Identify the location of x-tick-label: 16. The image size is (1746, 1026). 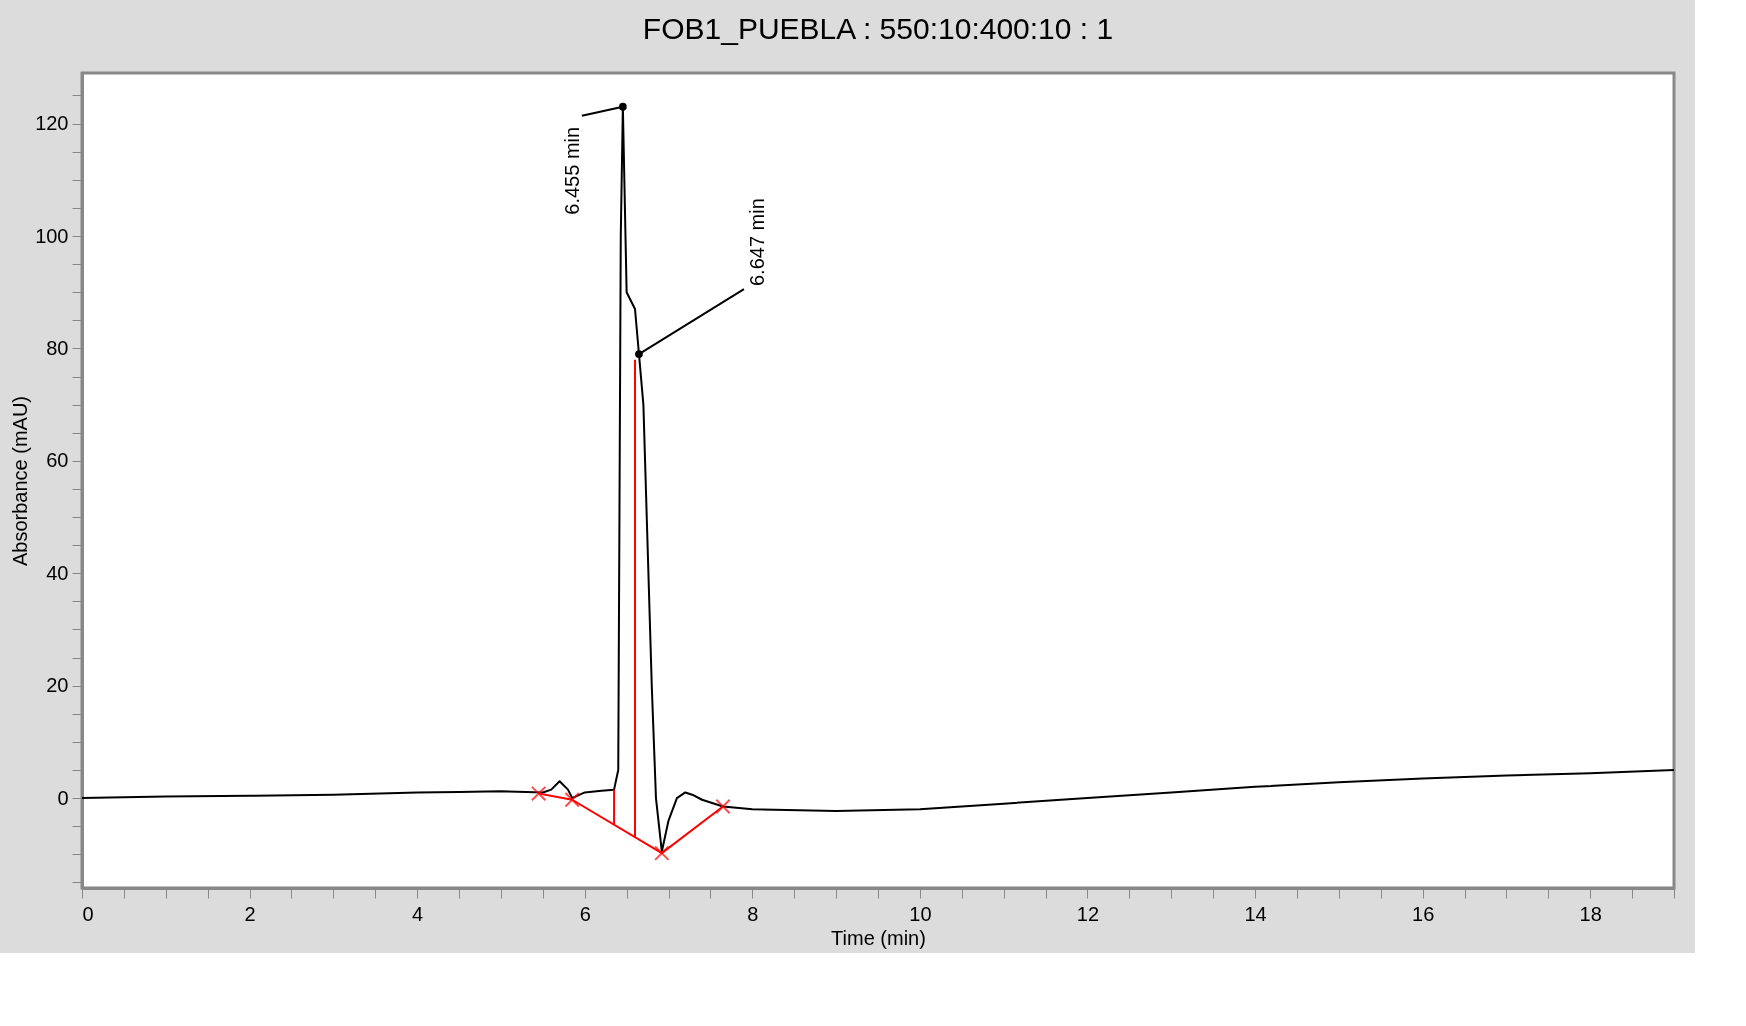
(1423, 913).